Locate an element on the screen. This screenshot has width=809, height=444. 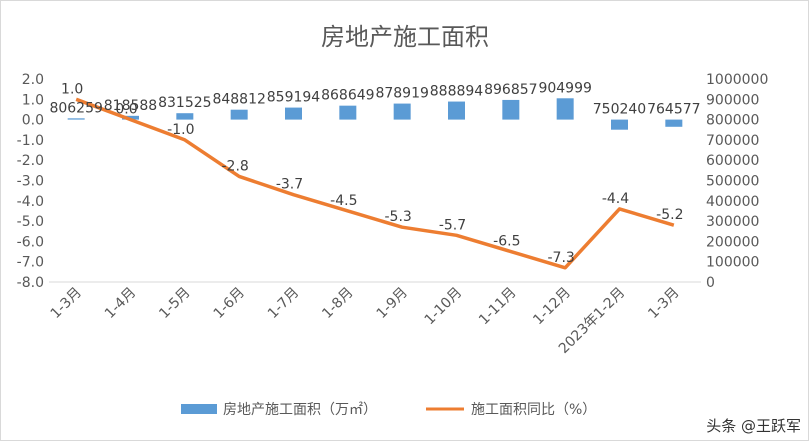
right-axis-tick-label: 700000 is located at coordinates (732, 141).